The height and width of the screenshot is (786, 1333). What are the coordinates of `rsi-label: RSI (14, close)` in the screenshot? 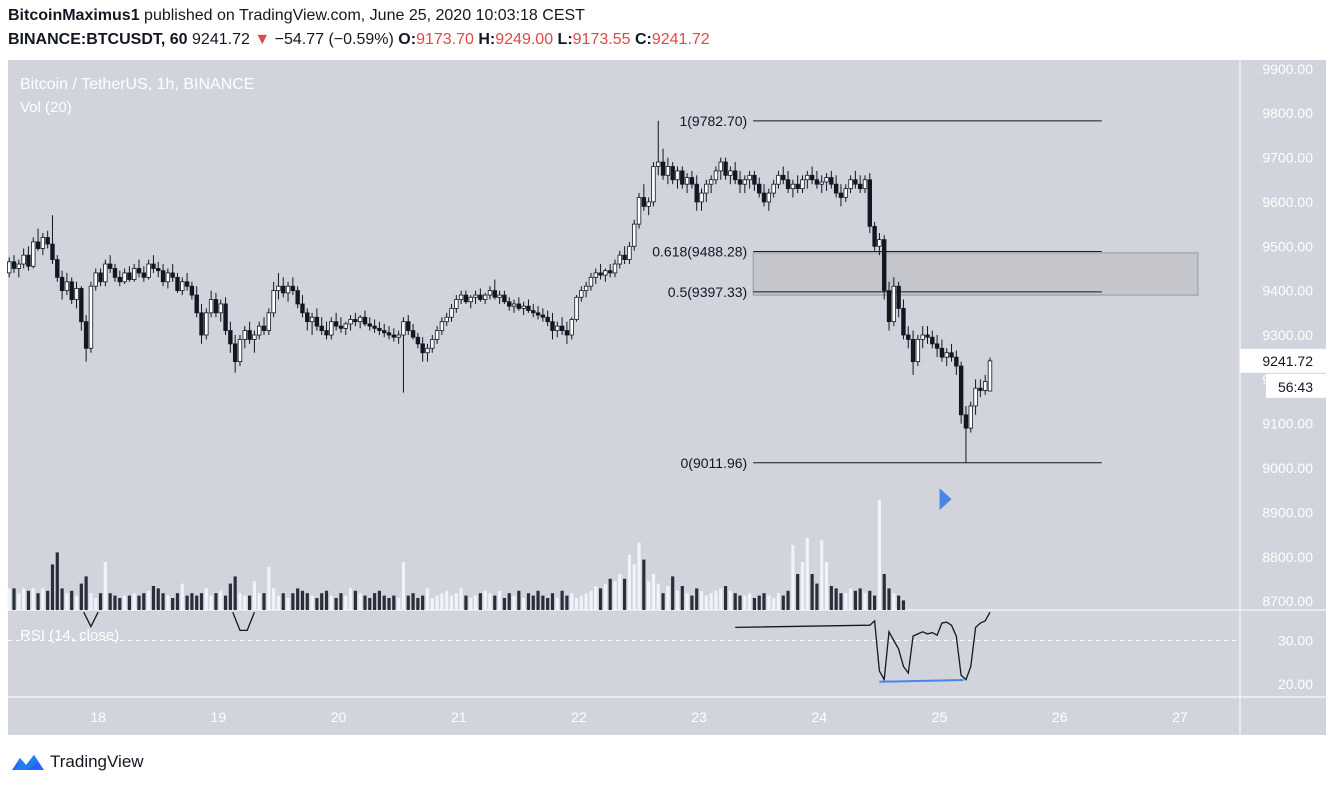 It's located at (69, 635).